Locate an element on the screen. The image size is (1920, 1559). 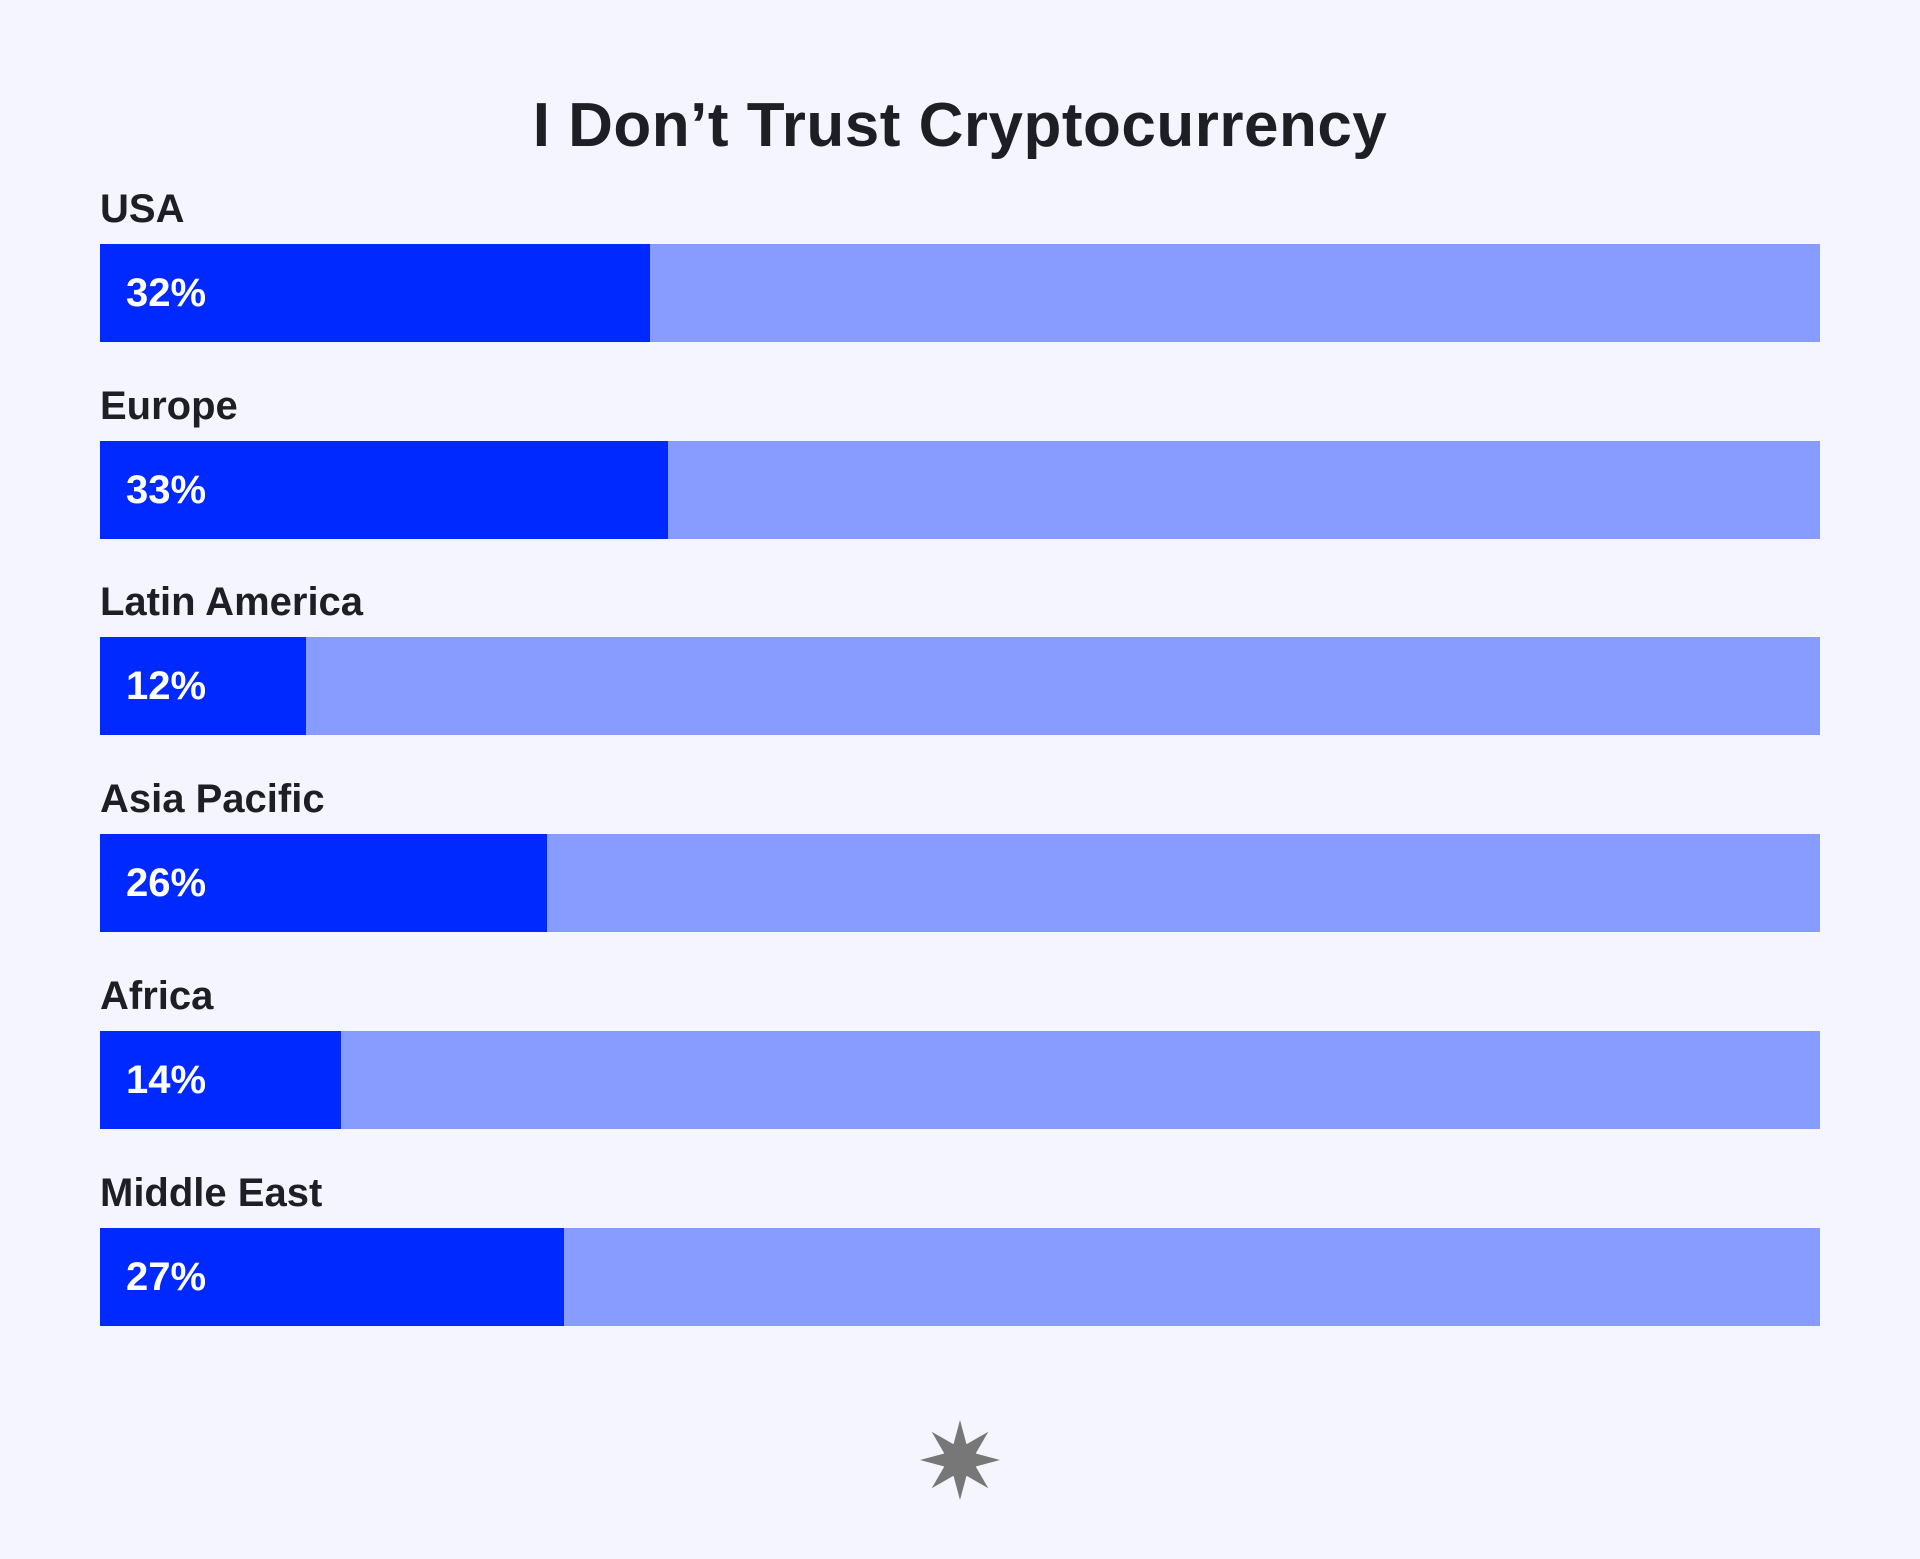
bar-track-europe: 33% is located at coordinates (960, 489).